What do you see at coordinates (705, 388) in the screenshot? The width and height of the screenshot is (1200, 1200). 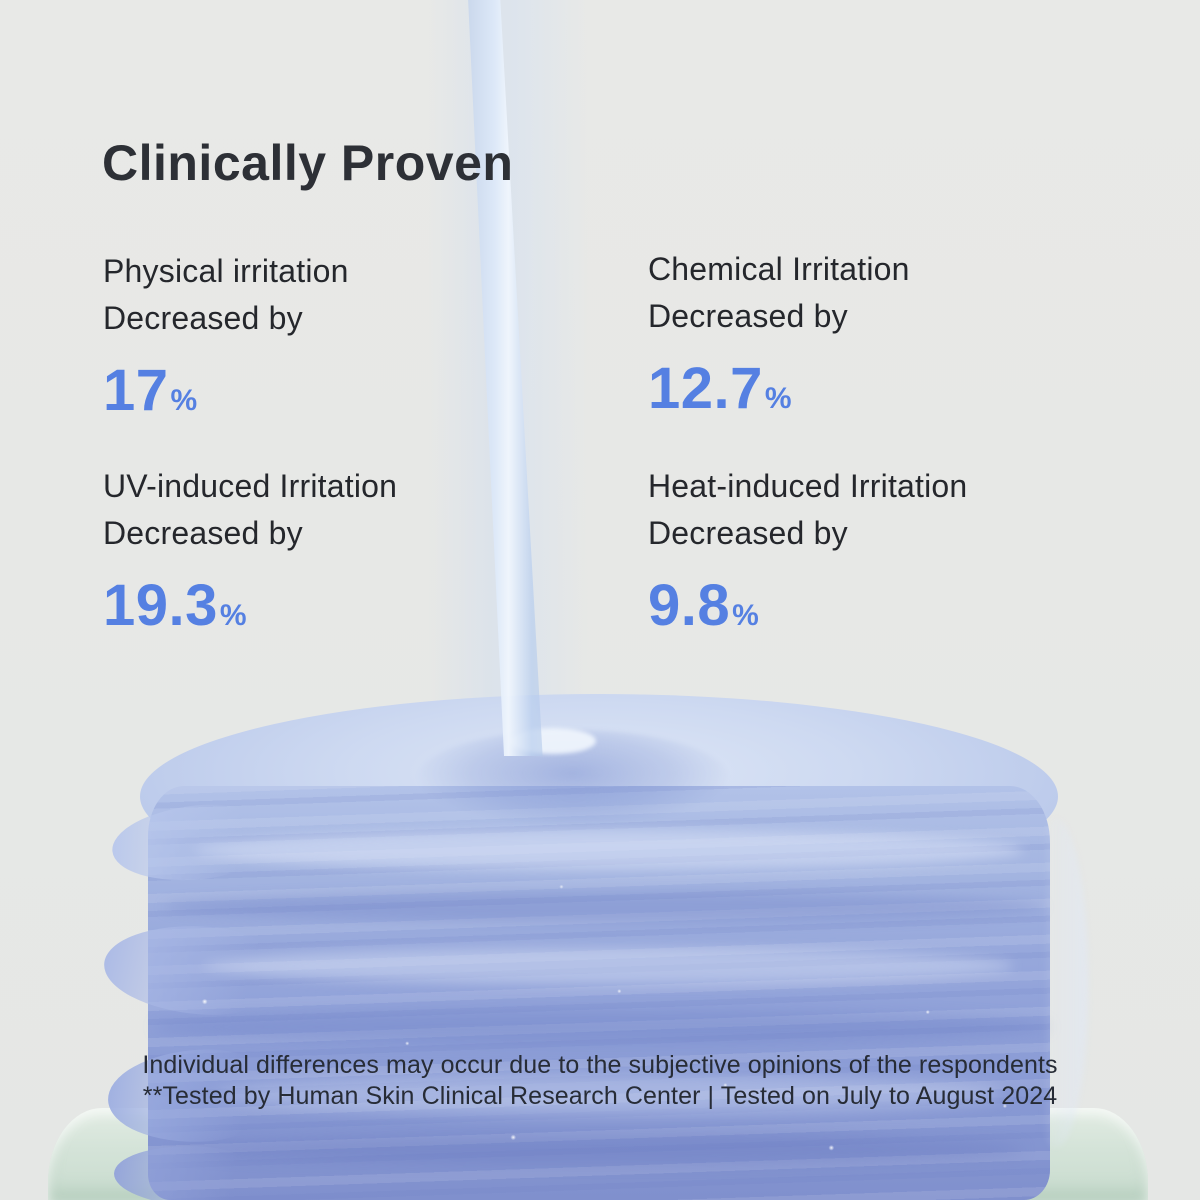 I see `stat-number: 12.7` at bounding box center [705, 388].